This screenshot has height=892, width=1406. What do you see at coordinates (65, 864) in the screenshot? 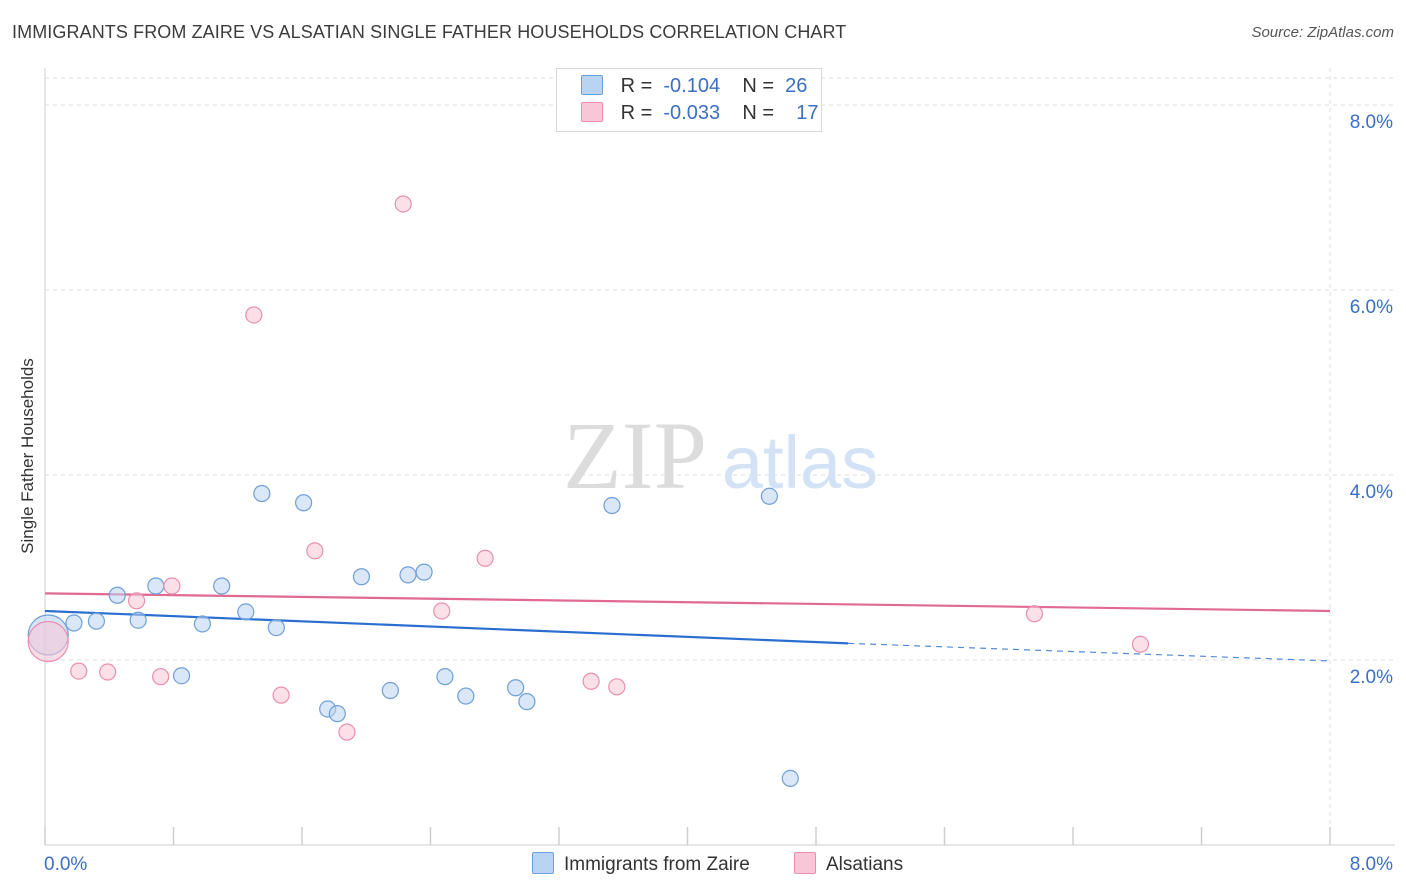
I see `x-tick-label: 0.0%` at bounding box center [65, 864].